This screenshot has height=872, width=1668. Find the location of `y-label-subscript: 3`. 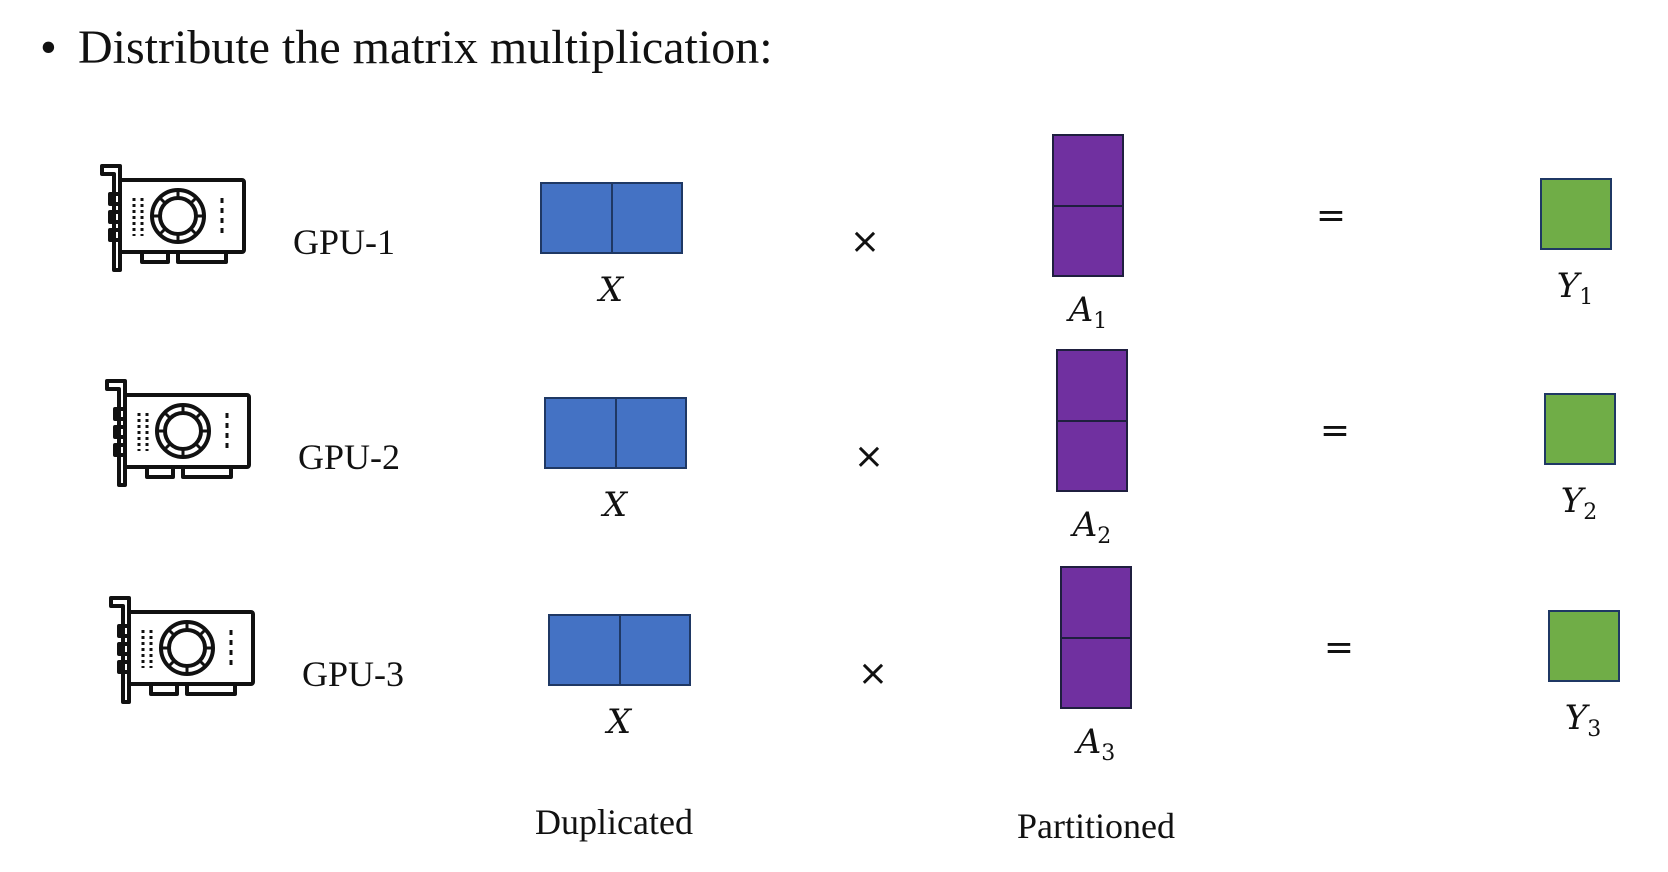

y-label-subscript: 3 is located at coordinates (1594, 729).